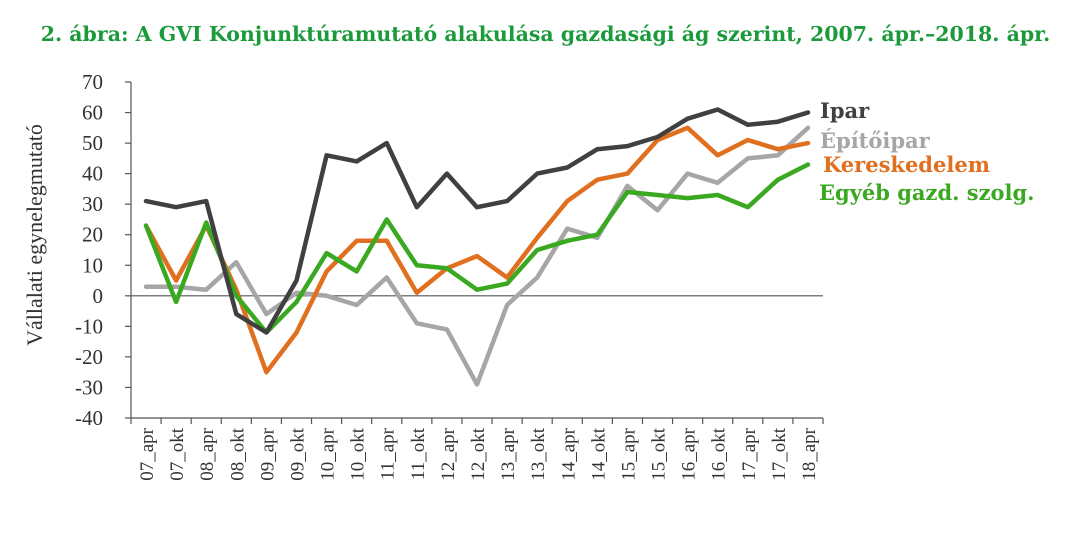 The height and width of the screenshot is (533, 1091). What do you see at coordinates (89, 326) in the screenshot?
I see `y-tick-label: -10` at bounding box center [89, 326].